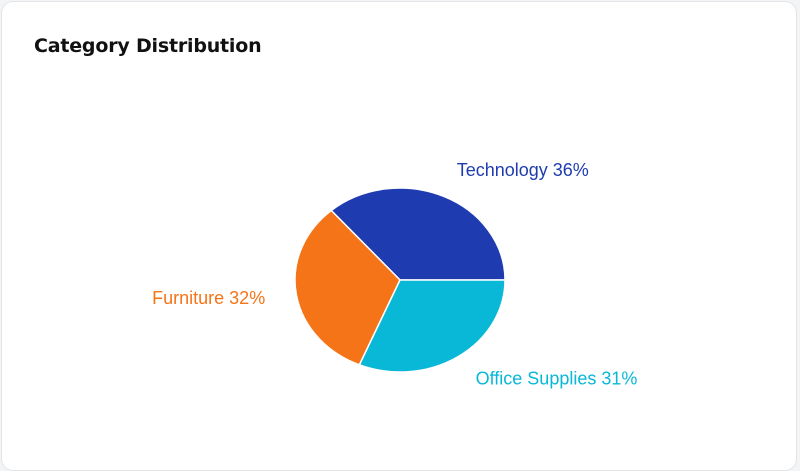 The image size is (800, 471). I want to click on slice-label: Technology 36%, so click(523, 170).